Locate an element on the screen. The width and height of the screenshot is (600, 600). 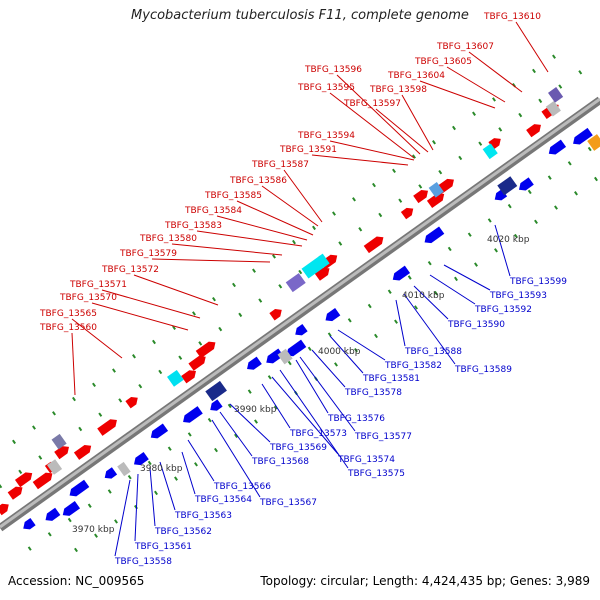
top-gene-label: TBFG_13585 is located at coordinates (233, 196).